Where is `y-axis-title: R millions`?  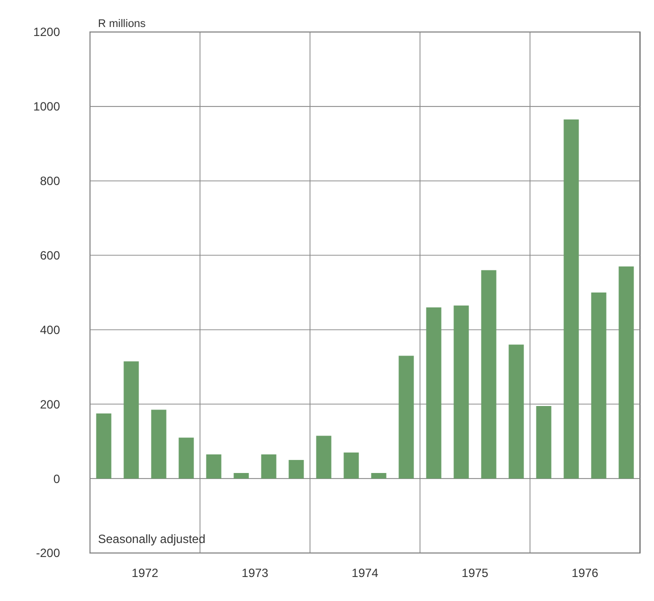 y-axis-title: R millions is located at coordinates (122, 24).